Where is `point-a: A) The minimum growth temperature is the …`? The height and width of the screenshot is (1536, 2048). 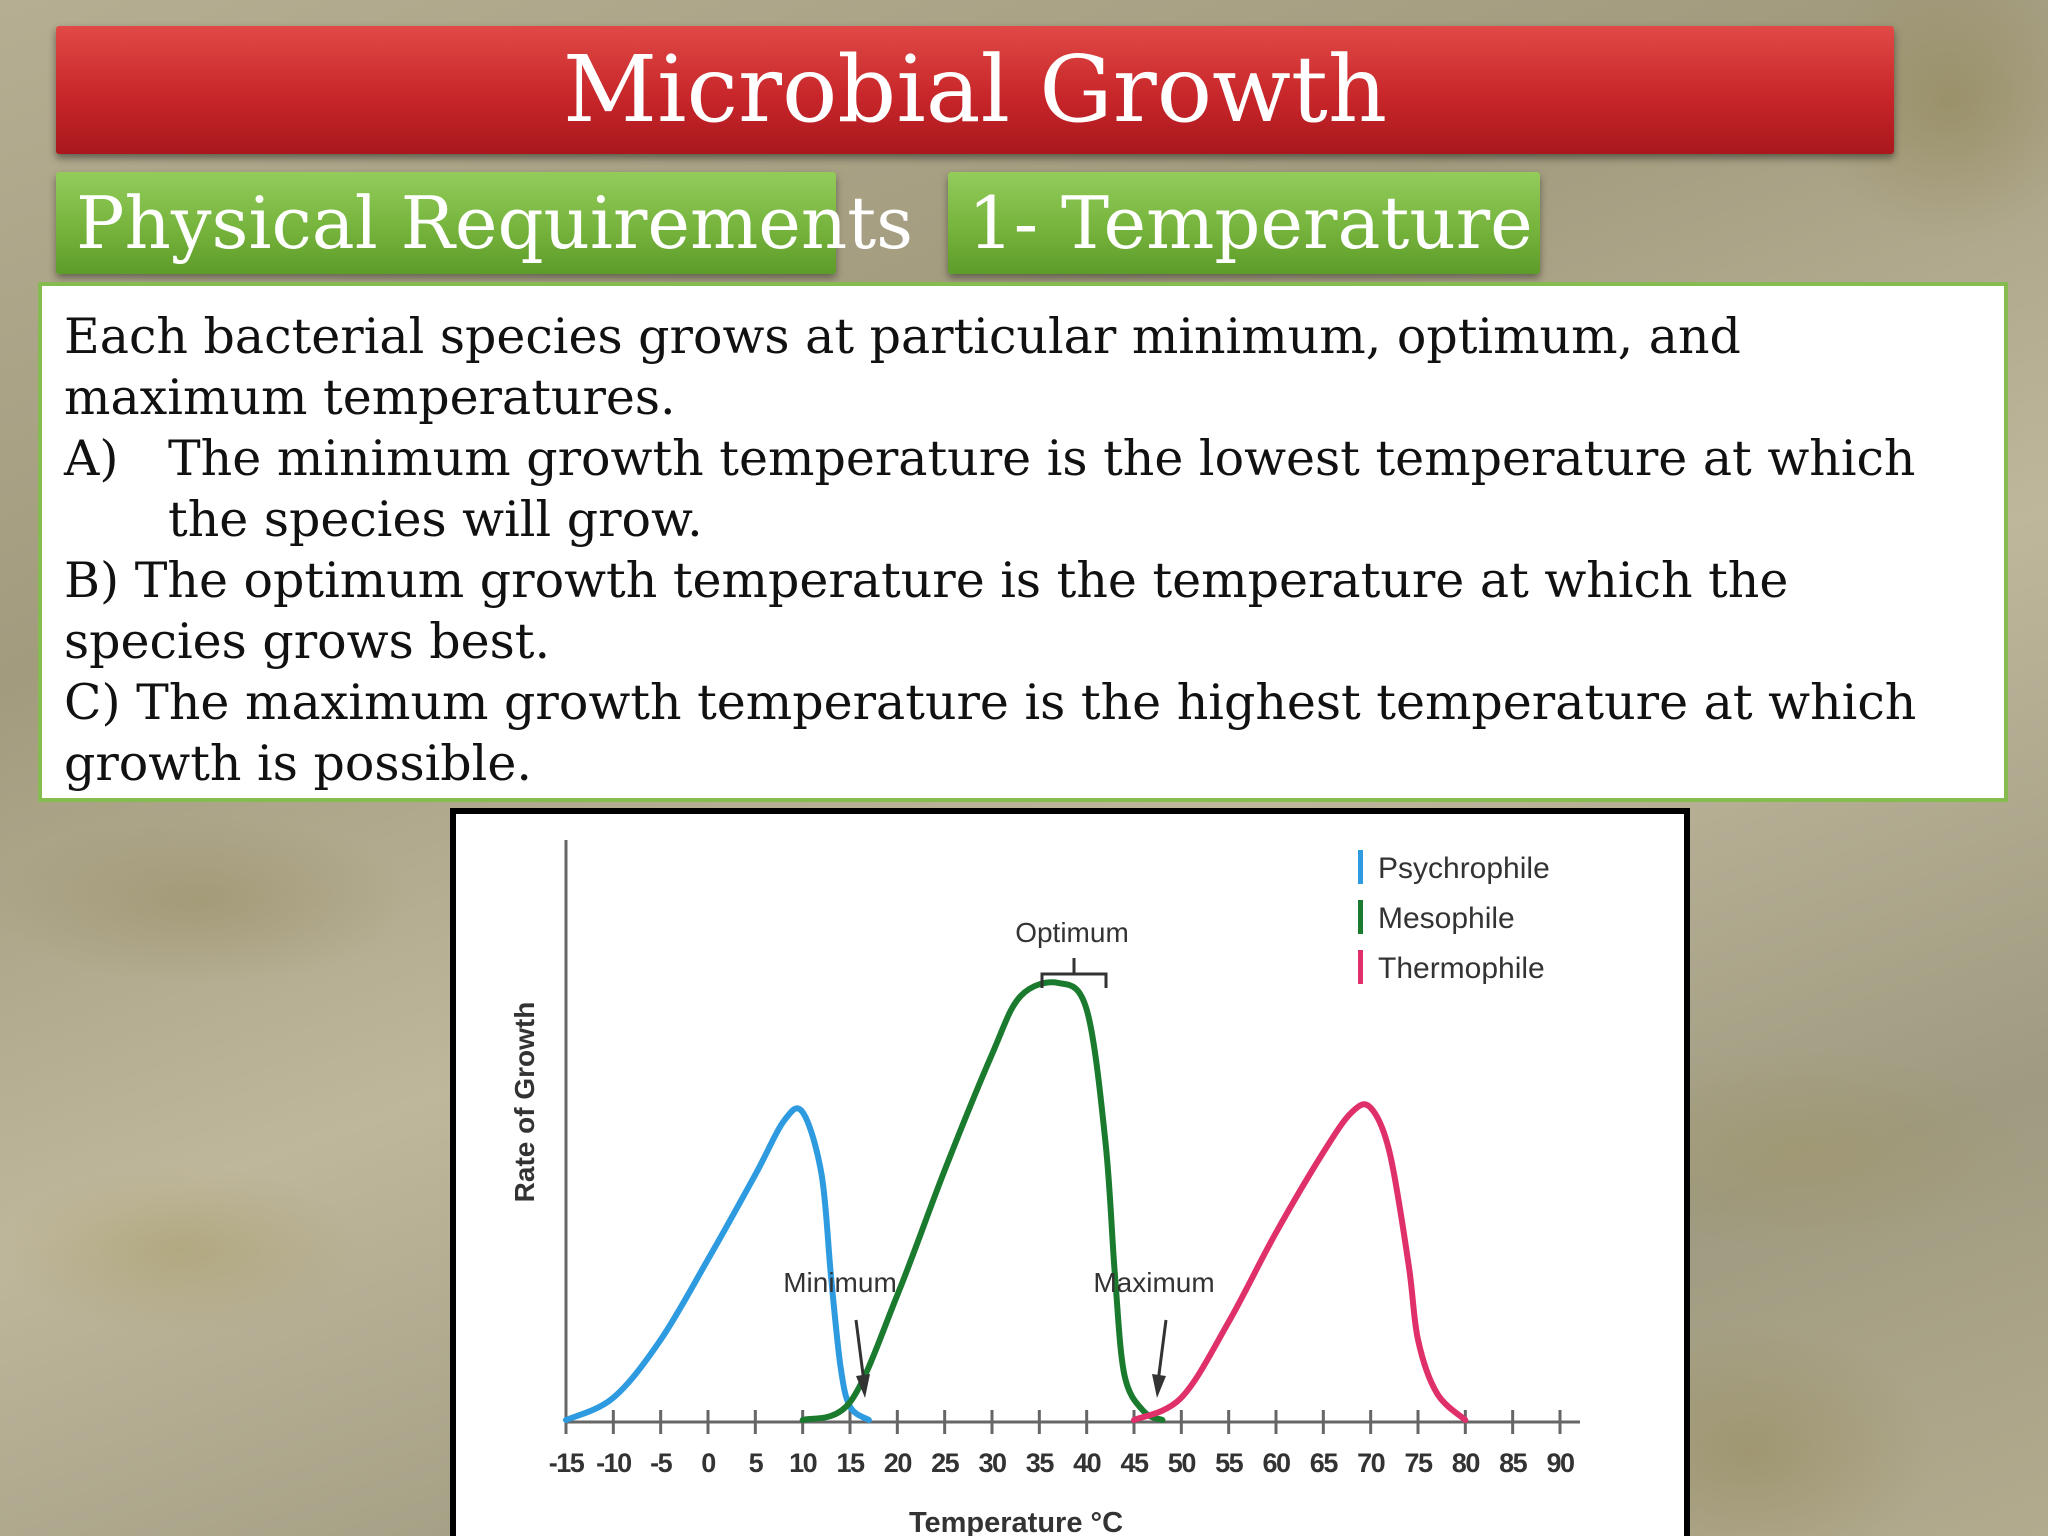 point-a: A) The minimum growth temperature is the … is located at coordinates (1024, 489).